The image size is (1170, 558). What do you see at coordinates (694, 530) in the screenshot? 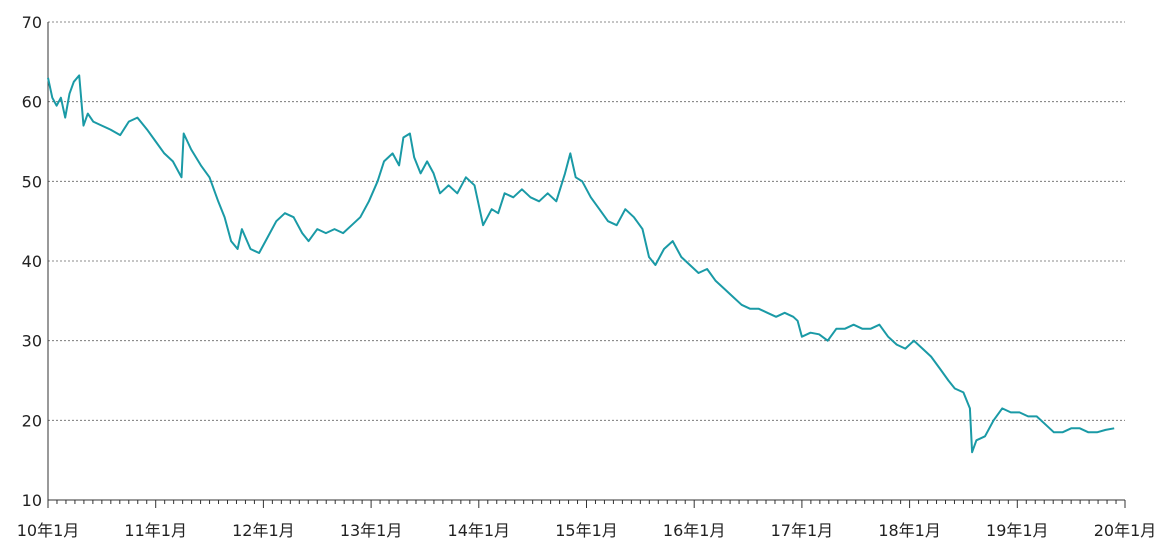
I see `x-tick-label: 16年1月` at bounding box center [694, 530].